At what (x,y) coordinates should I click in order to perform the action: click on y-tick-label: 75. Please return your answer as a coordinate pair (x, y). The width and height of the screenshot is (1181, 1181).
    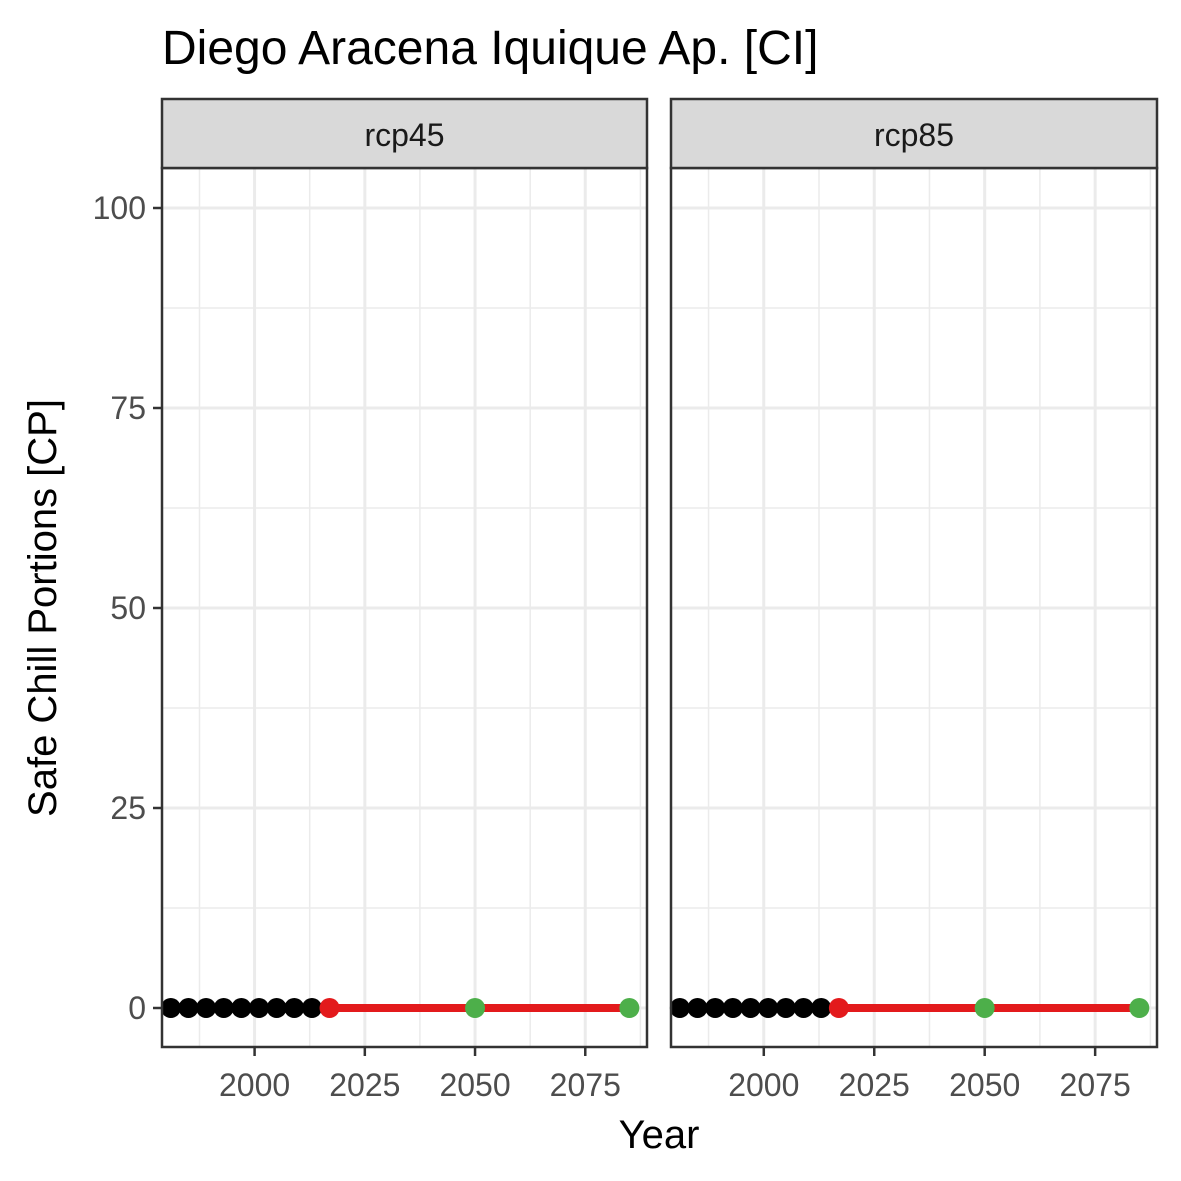
    Looking at the image, I should click on (128, 408).